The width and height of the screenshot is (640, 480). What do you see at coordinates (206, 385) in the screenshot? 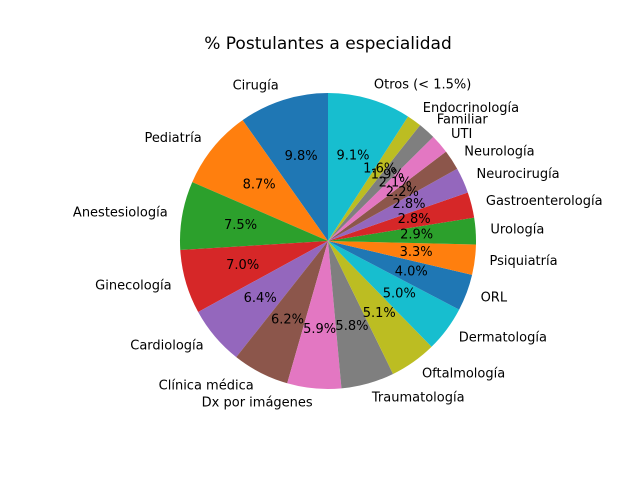
I see `category-label-clinica-medica: Clínica médica` at bounding box center [206, 385].